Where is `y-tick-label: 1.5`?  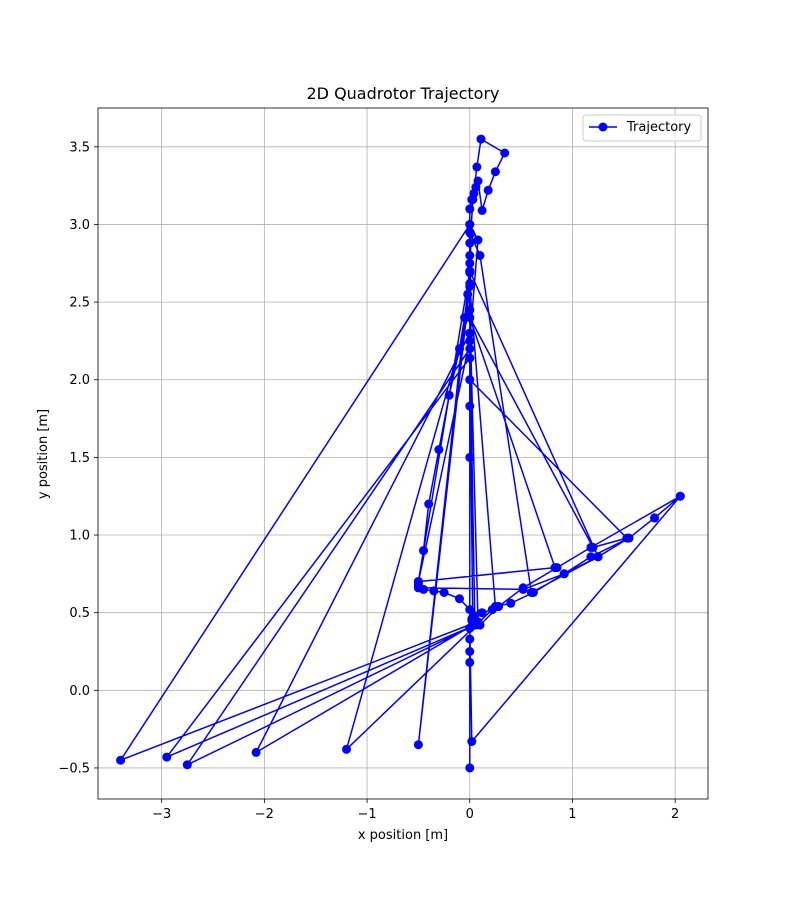
y-tick-label: 1.5 is located at coordinates (79, 458).